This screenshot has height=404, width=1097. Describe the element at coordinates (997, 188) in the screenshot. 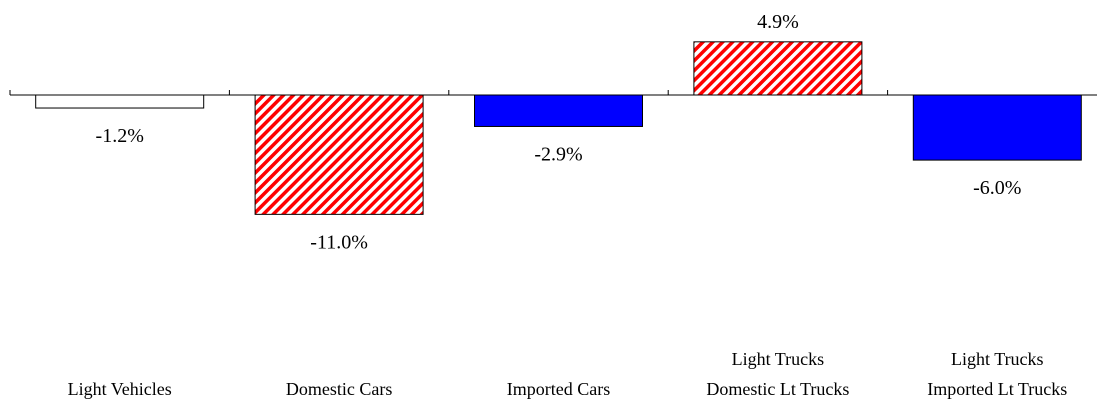

I see `data-label: -6.0%` at that location.